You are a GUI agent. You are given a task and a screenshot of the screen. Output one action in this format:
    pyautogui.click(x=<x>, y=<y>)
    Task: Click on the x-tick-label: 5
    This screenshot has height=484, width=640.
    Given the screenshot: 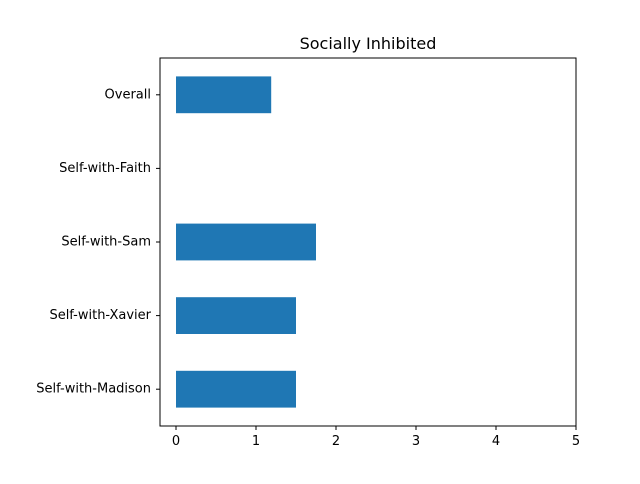 What is the action you would take?
    pyautogui.click(x=576, y=441)
    